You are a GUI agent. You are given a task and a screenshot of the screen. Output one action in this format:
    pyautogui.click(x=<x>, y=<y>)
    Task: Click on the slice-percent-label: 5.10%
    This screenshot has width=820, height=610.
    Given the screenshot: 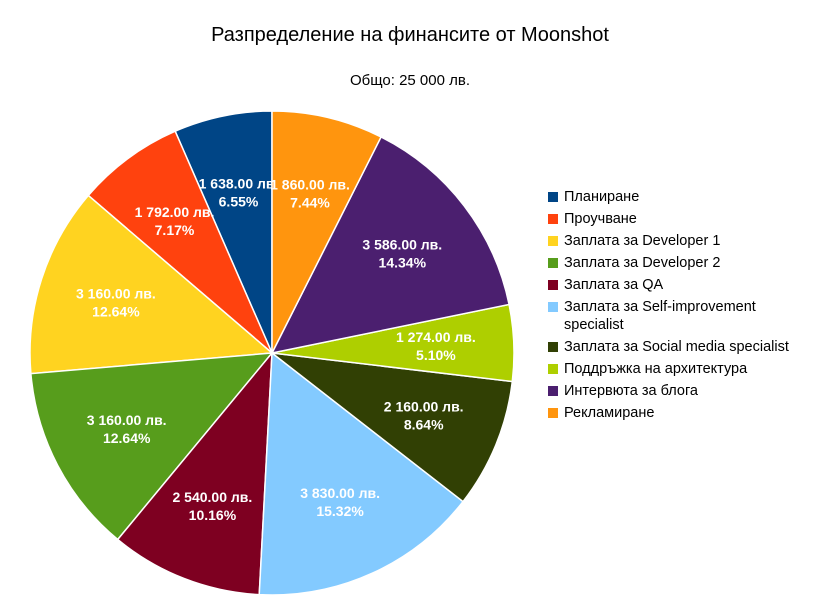 What is the action you would take?
    pyautogui.click(x=436, y=355)
    